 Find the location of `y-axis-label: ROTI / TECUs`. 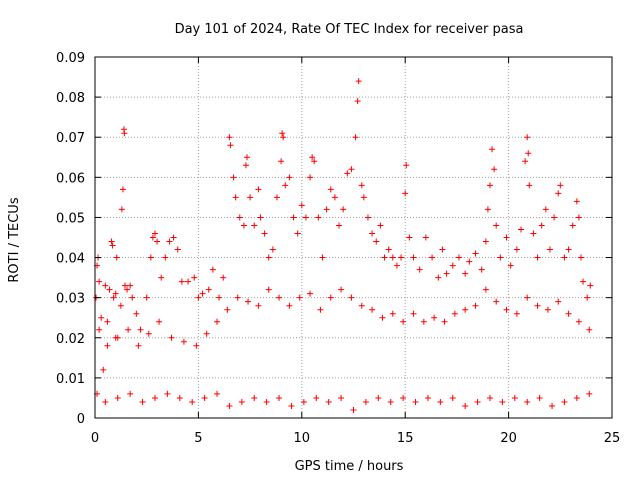

y-axis-label: ROTI / TECUs is located at coordinates (14, 239).